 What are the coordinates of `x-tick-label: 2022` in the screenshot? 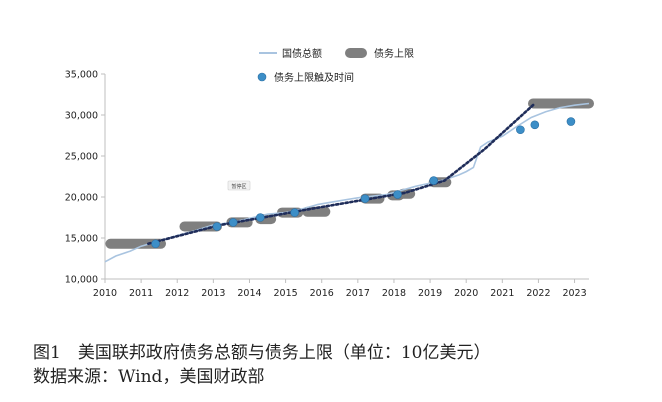 It's located at (538, 293).